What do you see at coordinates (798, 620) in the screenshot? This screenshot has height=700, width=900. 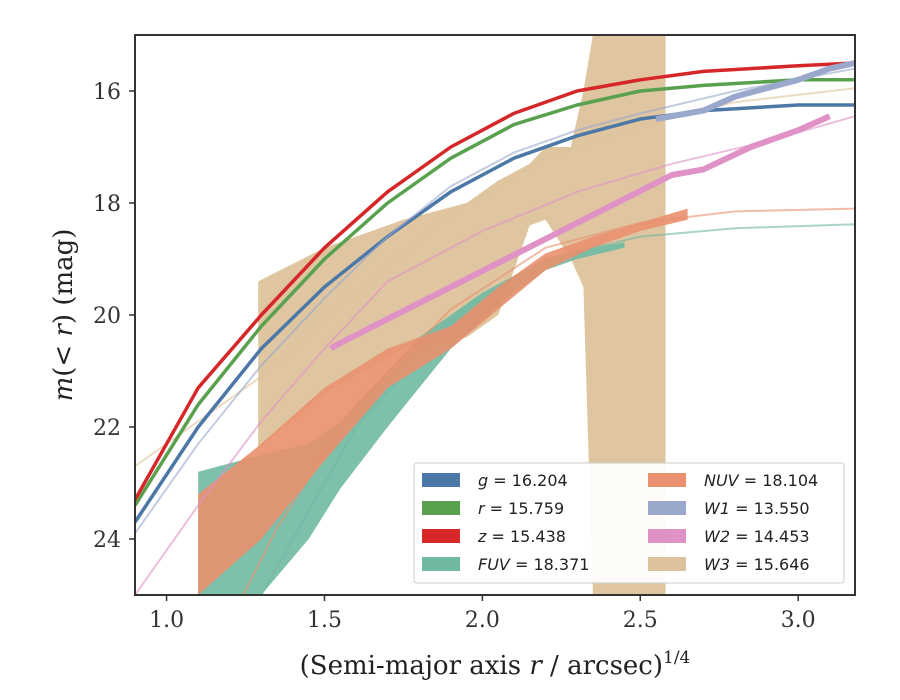 I see `x-tick-label: 3.0` at bounding box center [798, 620].